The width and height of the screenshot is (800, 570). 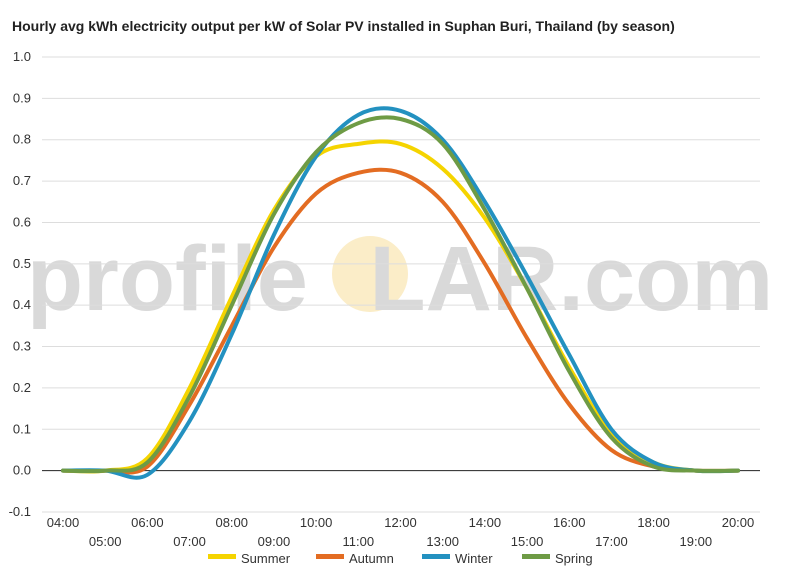 What do you see at coordinates (22, 470) in the screenshot?
I see `y-tick-label: 0.0` at bounding box center [22, 470].